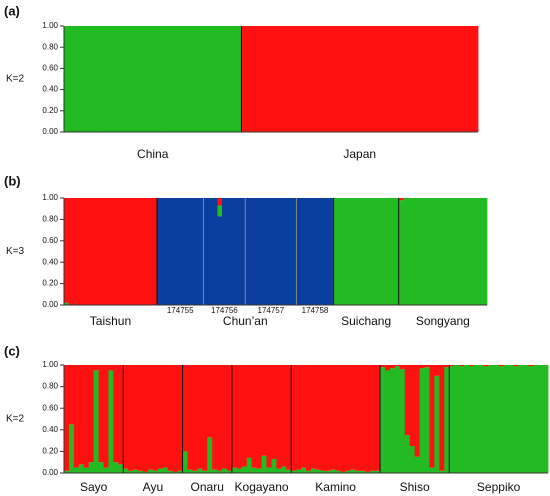  What do you see at coordinates (12, 10) in the screenshot?
I see `panel-label: (a)` at bounding box center [12, 10].